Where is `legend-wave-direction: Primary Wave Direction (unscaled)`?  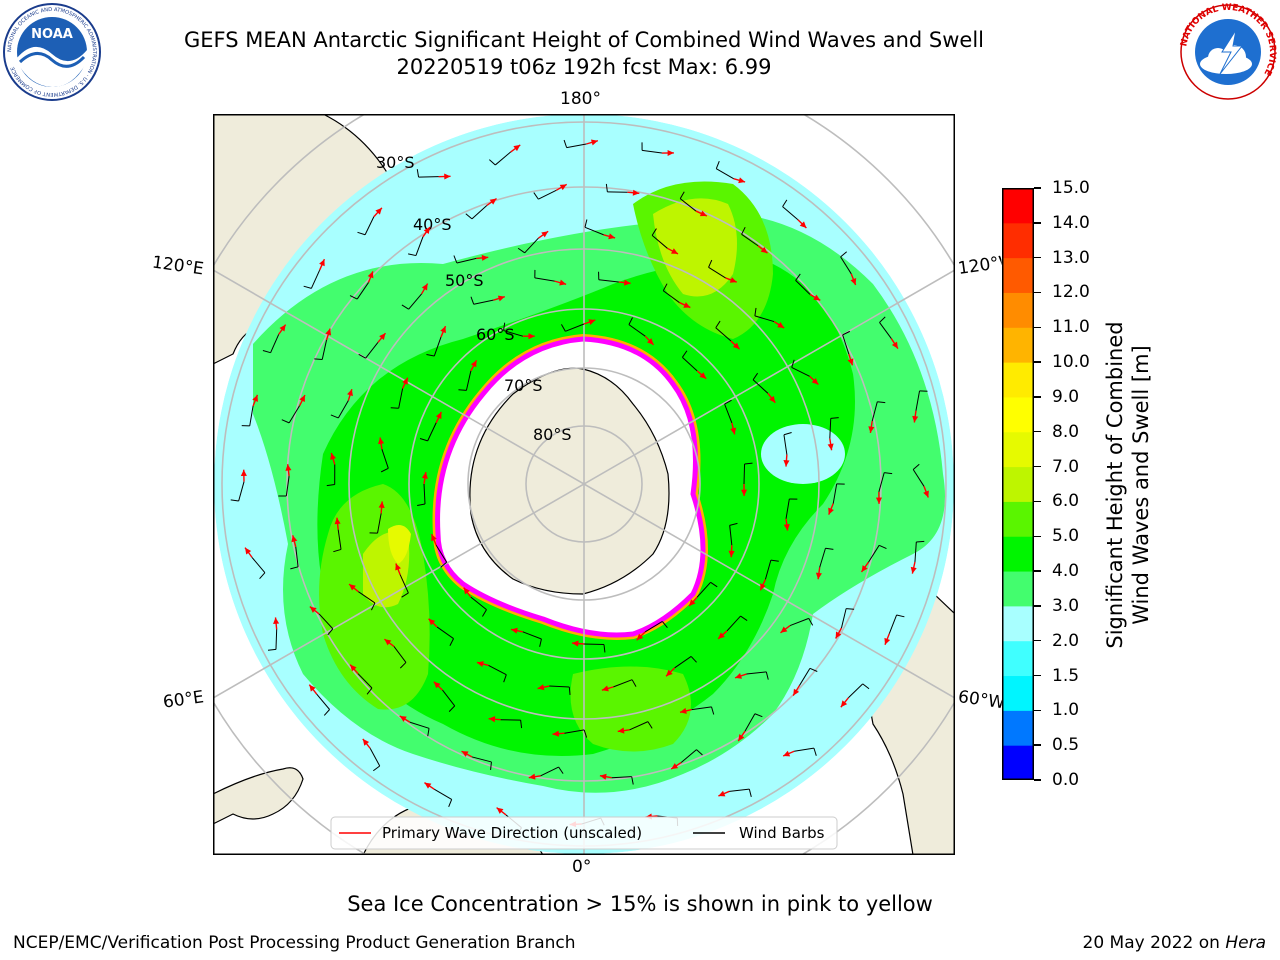 legend-wave-direction: Primary Wave Direction (unscaled) is located at coordinates (512, 833).